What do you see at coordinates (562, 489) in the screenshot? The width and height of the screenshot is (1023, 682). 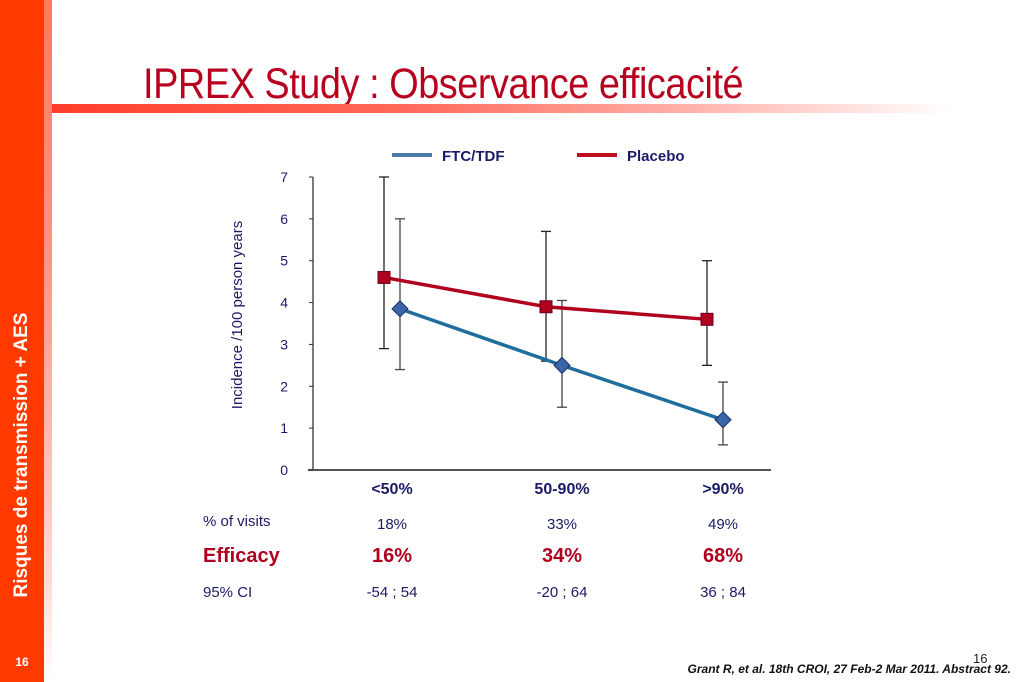 I see `x-category-label: 50-90%` at bounding box center [562, 489].